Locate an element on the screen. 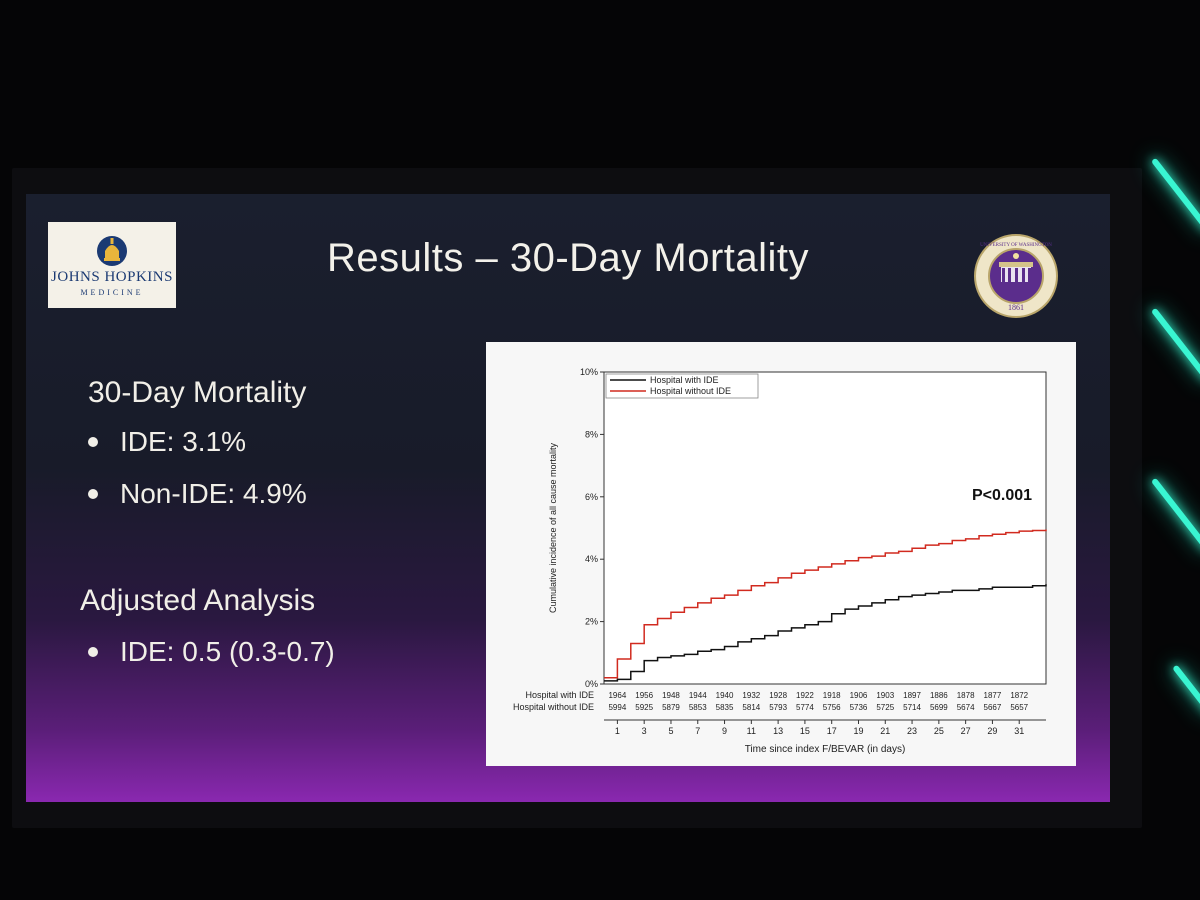 This screenshot has height=900, width=1200. seal-year: 1861 is located at coordinates (1016, 307).